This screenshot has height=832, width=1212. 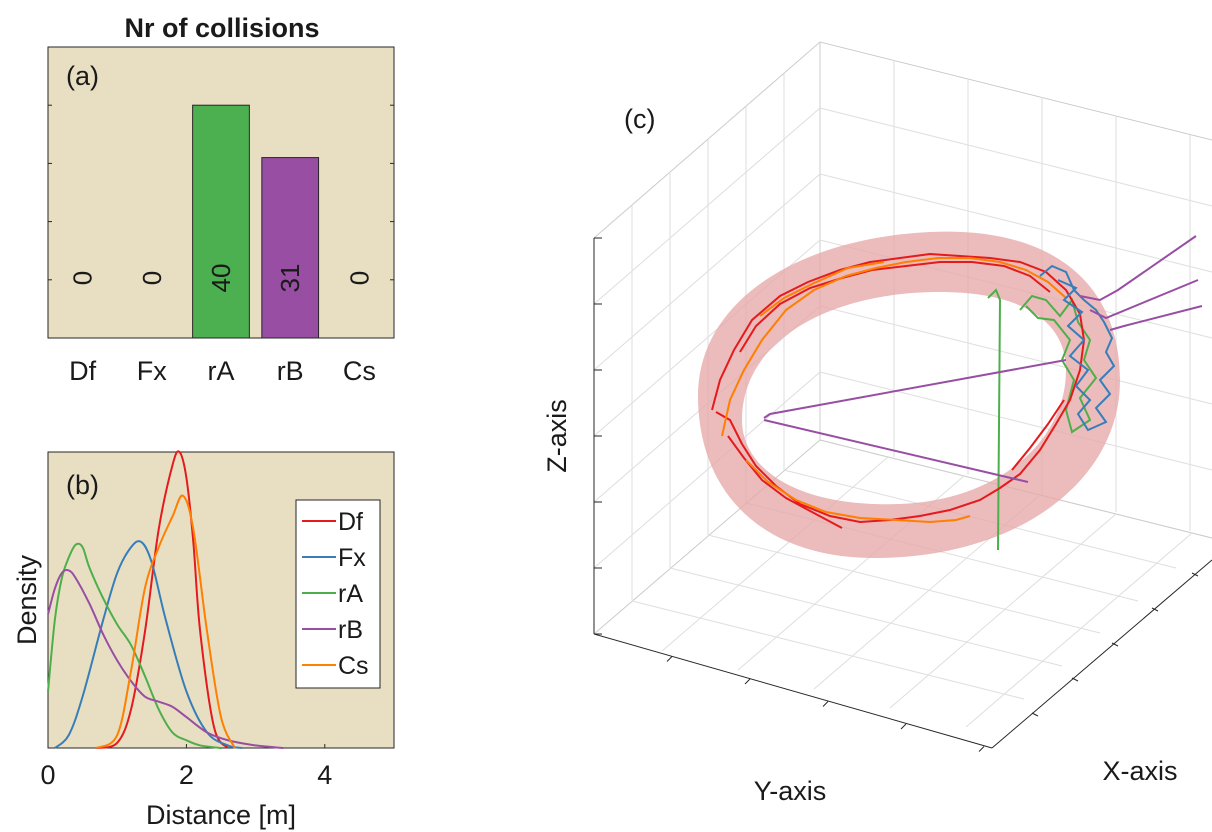 What do you see at coordinates (352, 558) in the screenshot?
I see `legend-label-Fx: Fx` at bounding box center [352, 558].